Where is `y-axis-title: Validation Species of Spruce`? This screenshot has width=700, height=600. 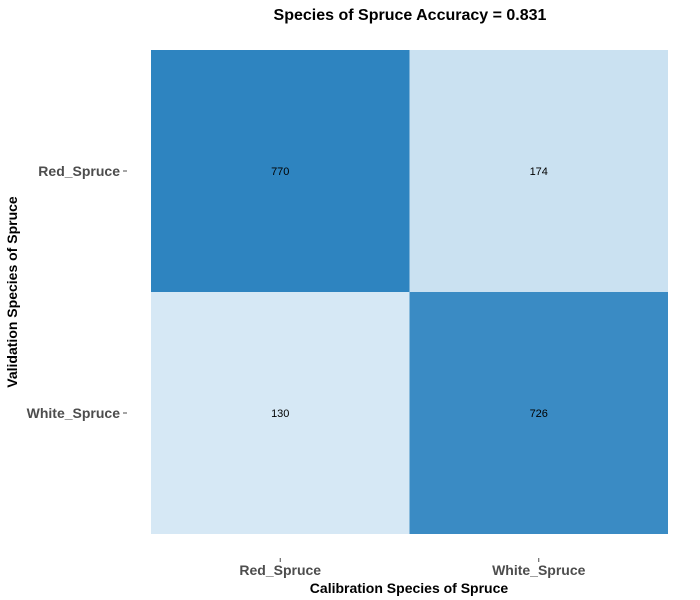 y-axis-title: Validation Species of Spruce is located at coordinates (12, 292).